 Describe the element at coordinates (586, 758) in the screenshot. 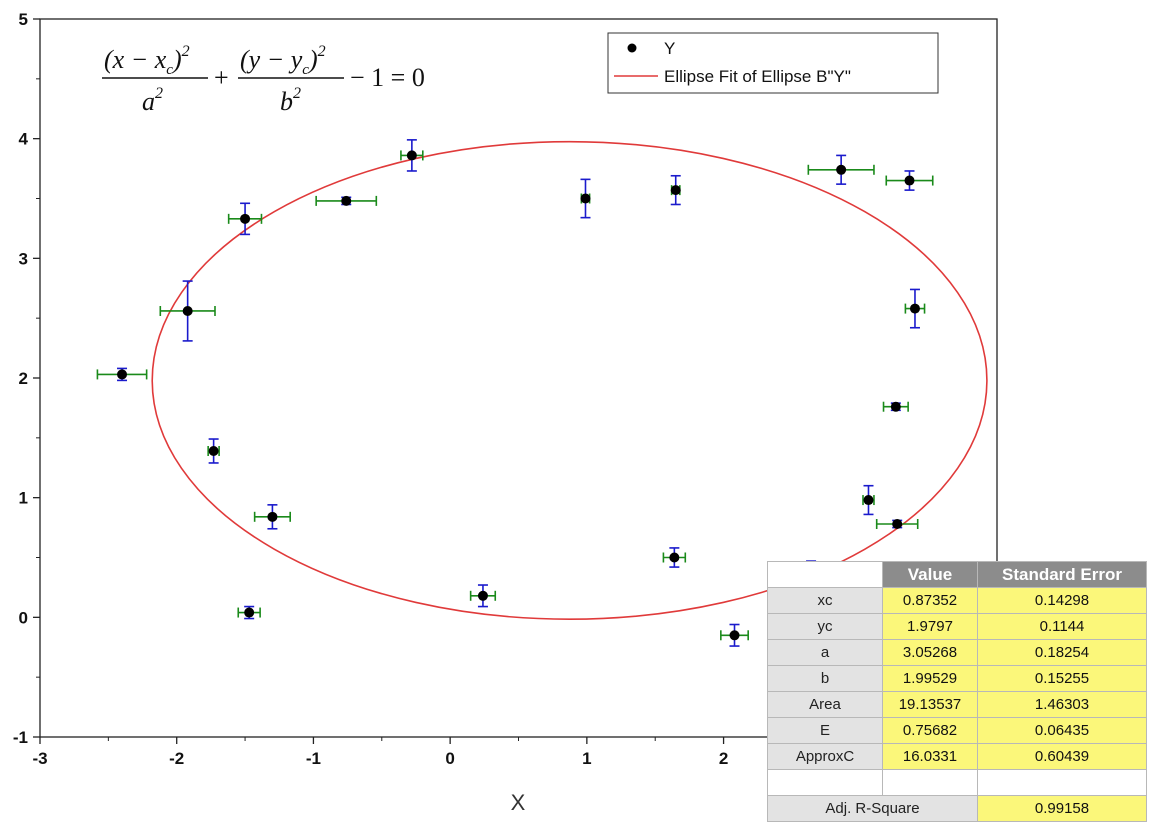

I see `x-tick-label: 1` at that location.